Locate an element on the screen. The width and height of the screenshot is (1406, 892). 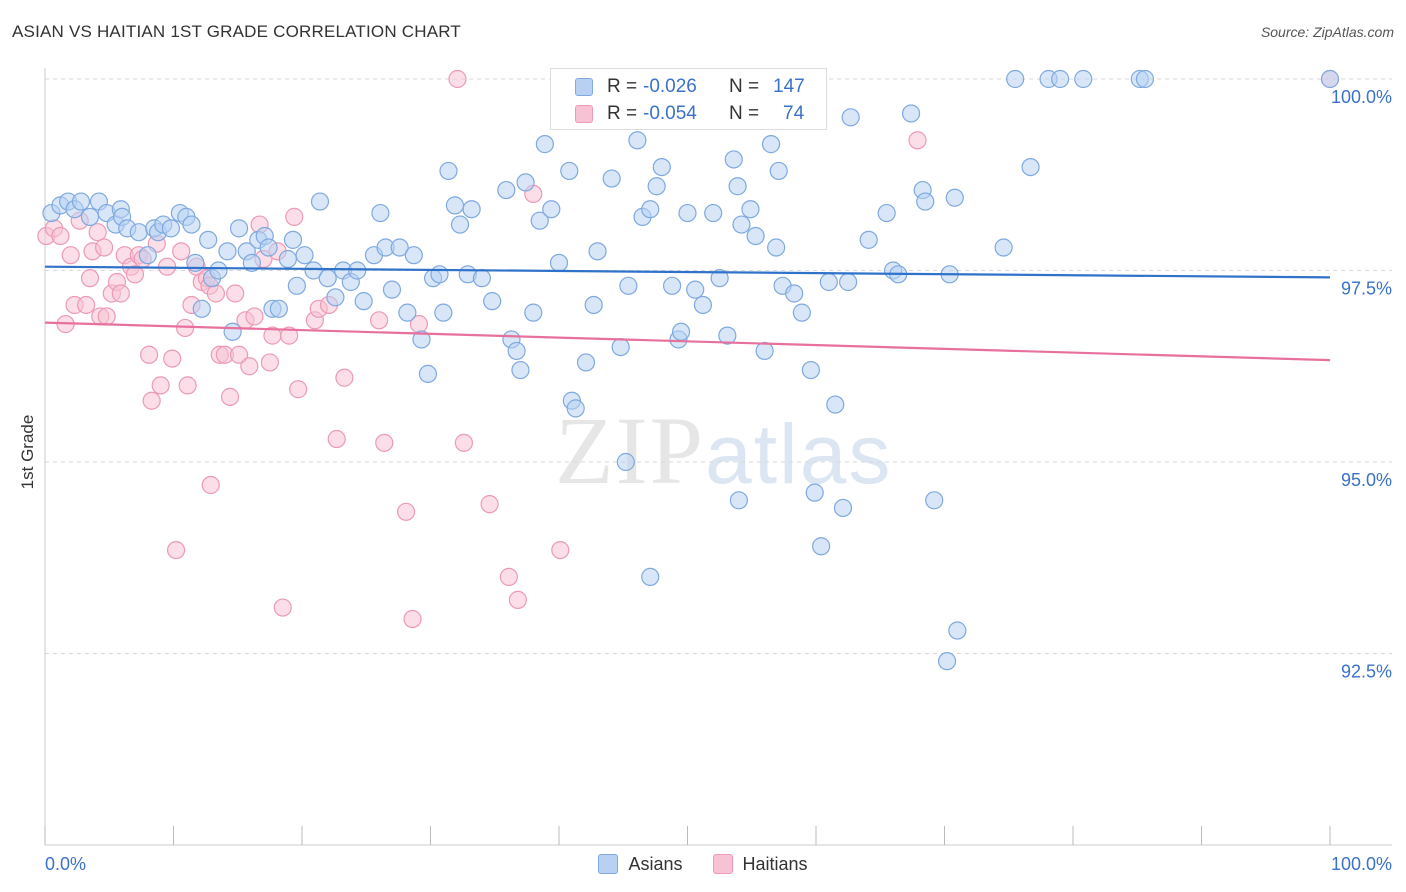
haitian-trend-line is located at coordinates (687, 341).